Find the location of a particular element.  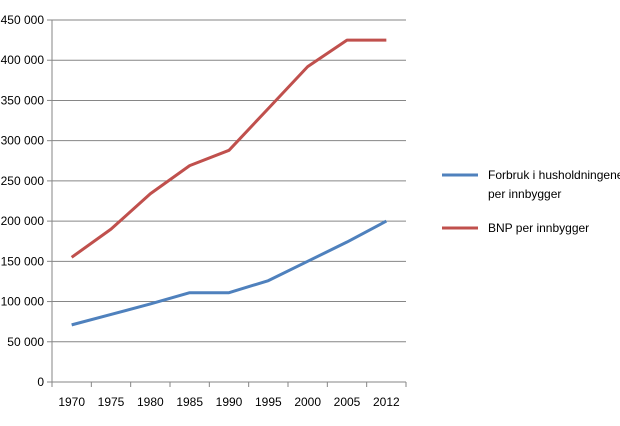

y-tick-label: 300 000 is located at coordinates (23, 141).